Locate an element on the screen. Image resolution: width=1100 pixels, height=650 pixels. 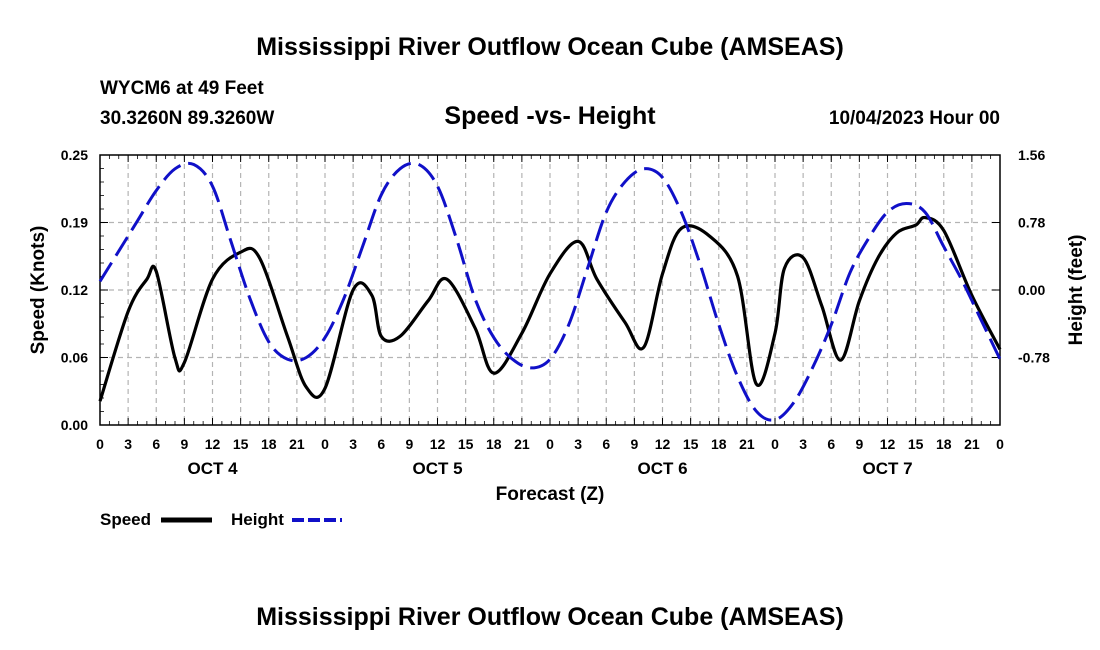
location-label: 30.3260N 89.3260W is located at coordinates (187, 118).